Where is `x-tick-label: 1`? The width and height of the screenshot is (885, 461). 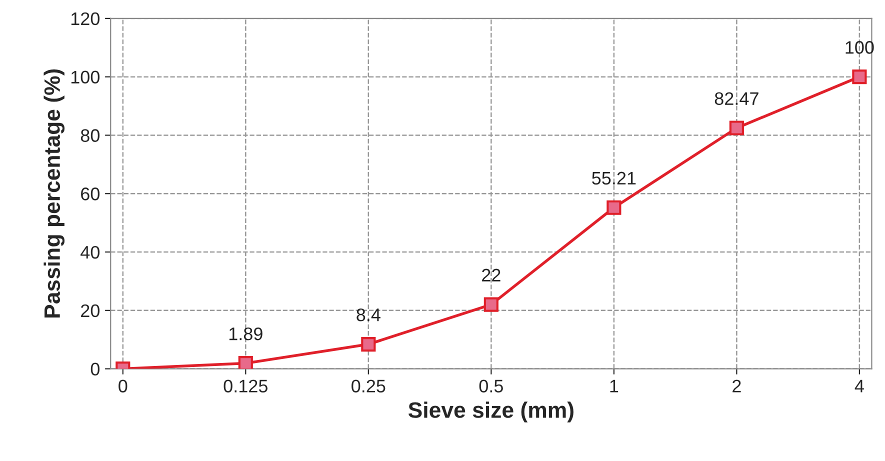 x-tick-label: 1 is located at coordinates (614, 386).